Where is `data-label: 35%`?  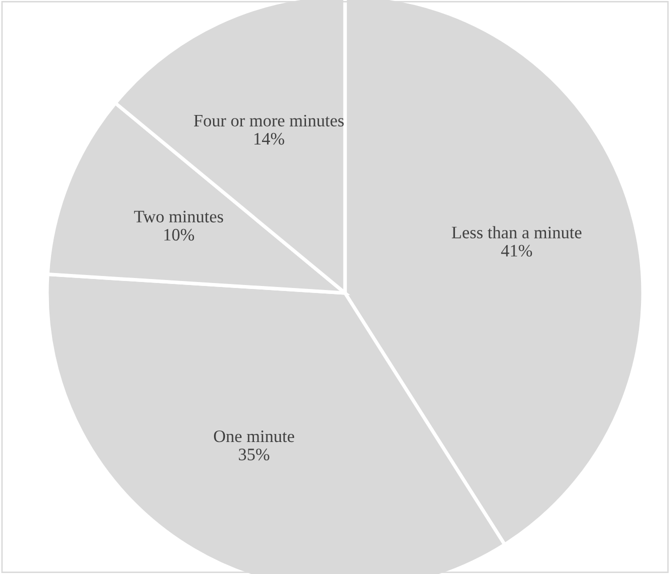
data-label: 35% is located at coordinates (254, 454).